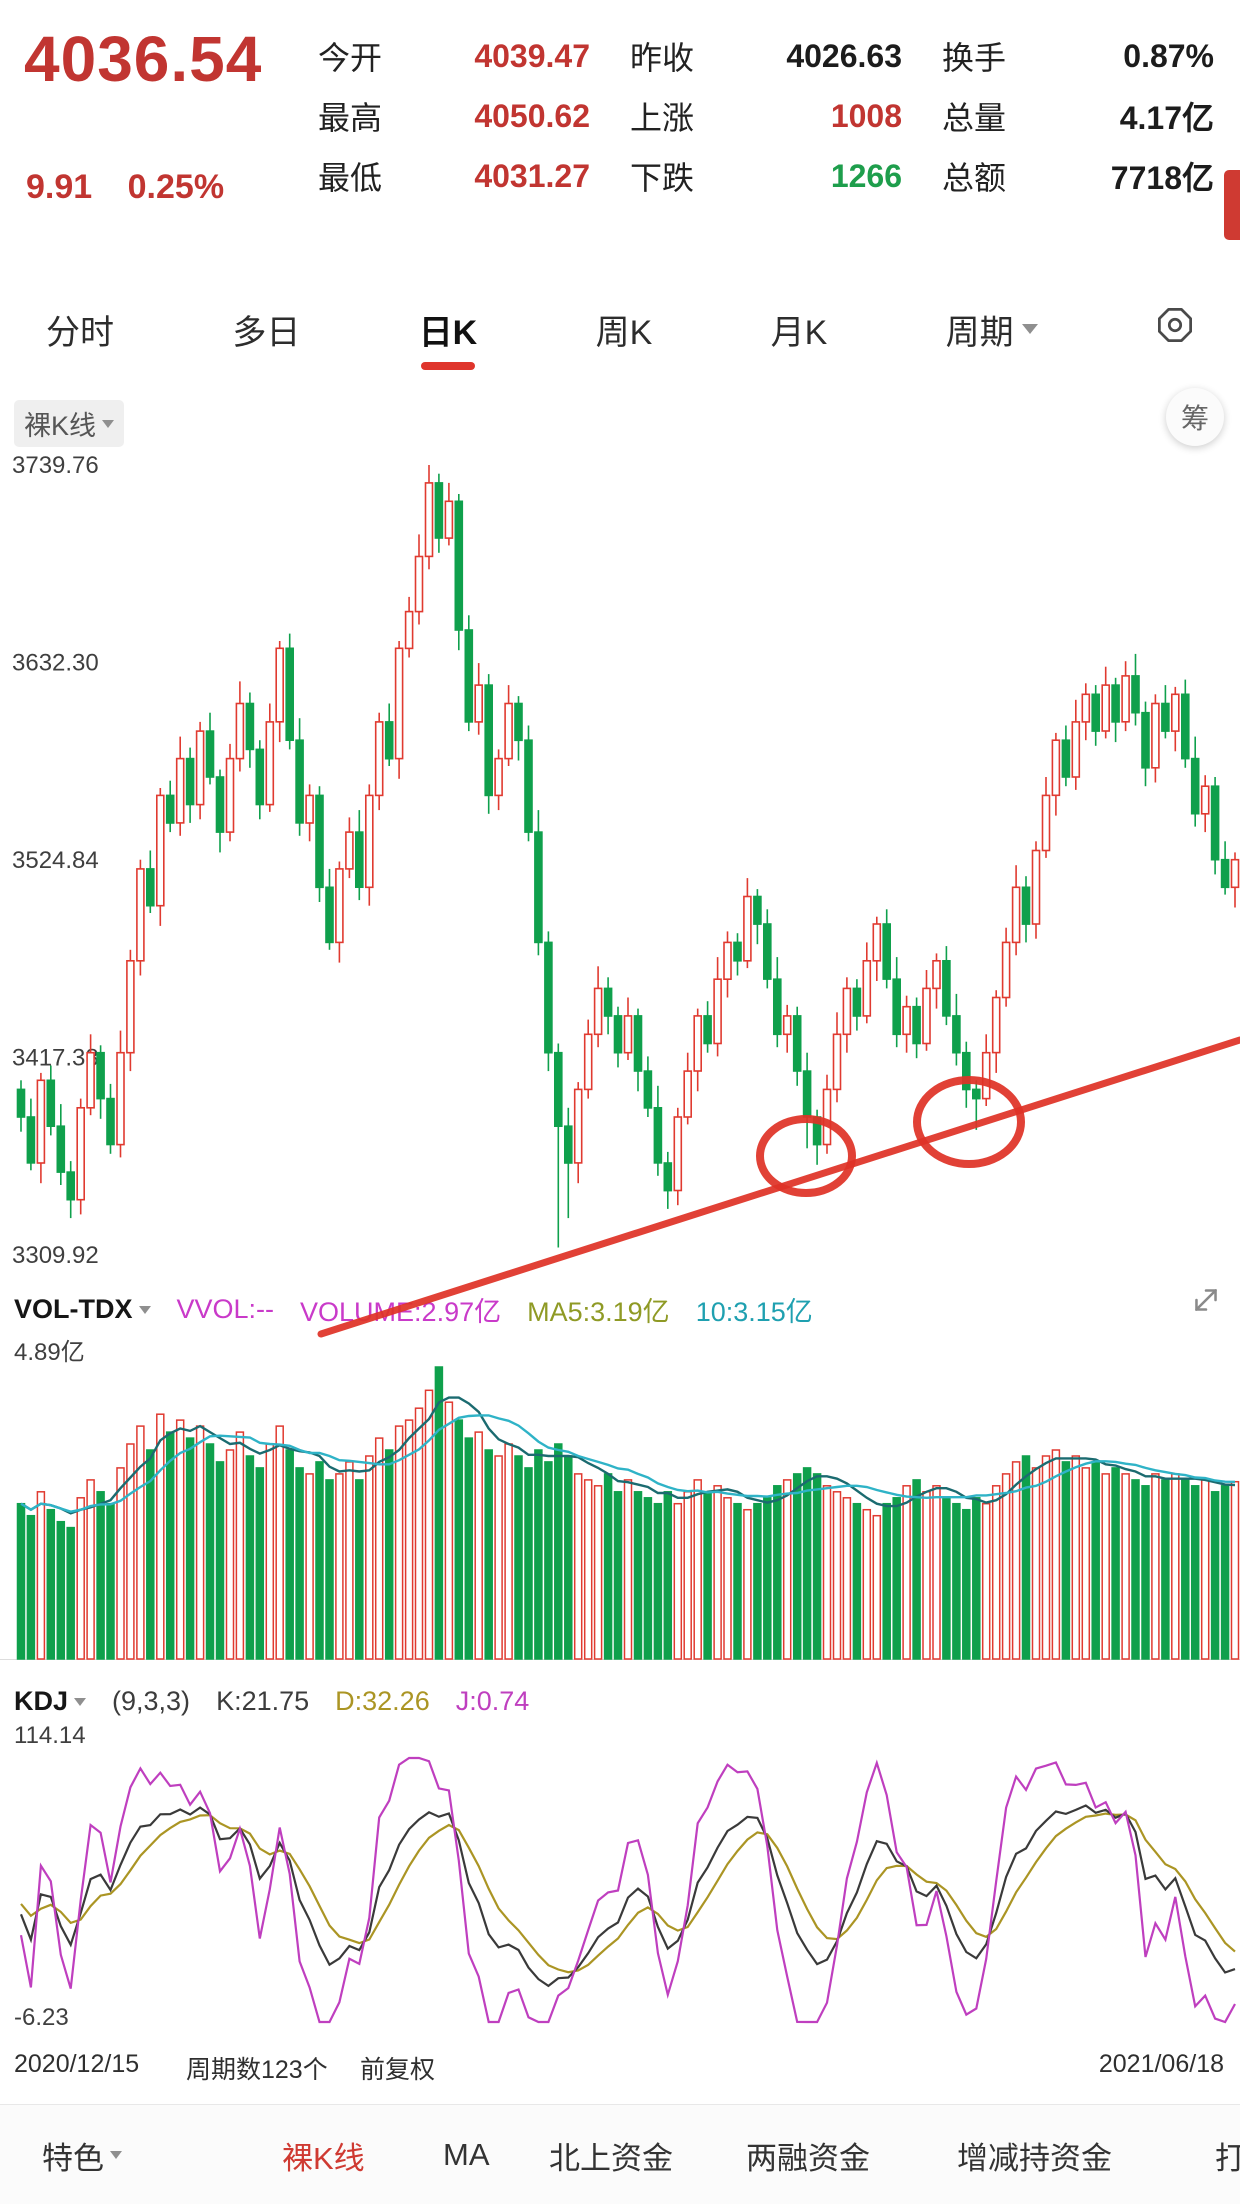 This screenshot has width=1240, height=2204. Describe the element at coordinates (1206, 1302) in the screenshot. I see `expand-icon` at that location.